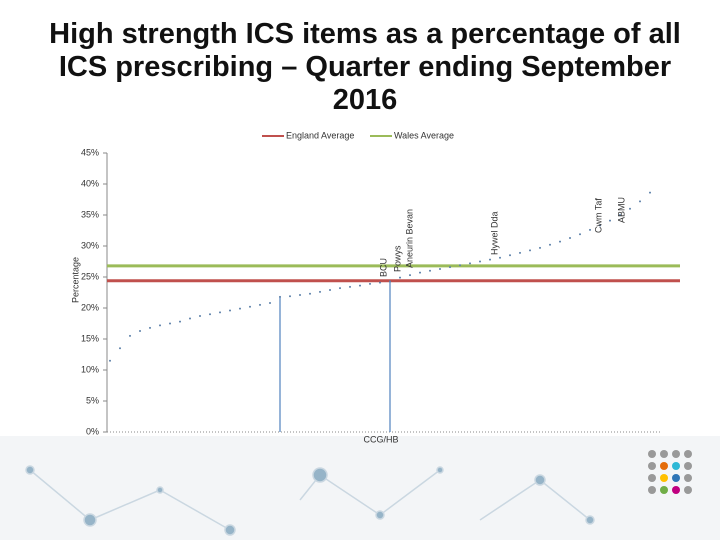 The image size is (720, 540). Describe the element at coordinates (90, 307) in the screenshot. I see `y-tick-label: 20%` at that location.